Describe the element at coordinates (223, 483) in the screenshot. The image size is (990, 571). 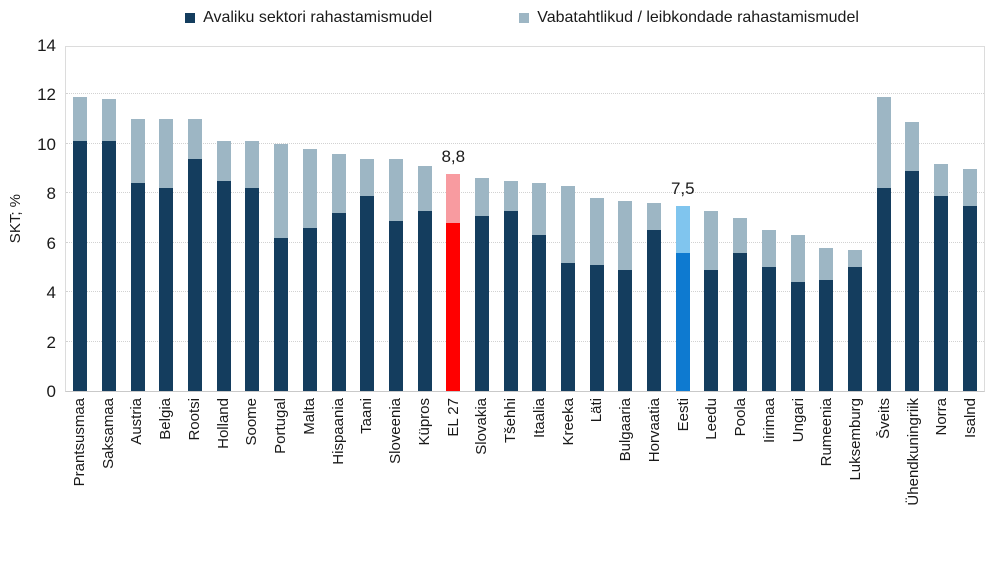
I see `x-label-cell: Holland` at that location.